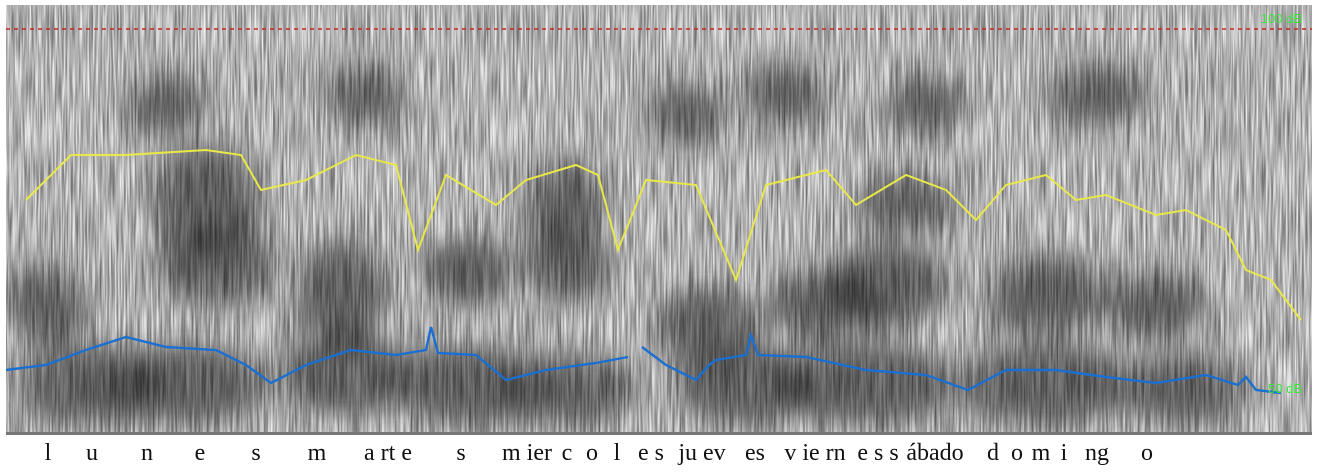 The width and height of the screenshot is (1318, 472). I want to click on transcript-segment: u, so click(92, 453).